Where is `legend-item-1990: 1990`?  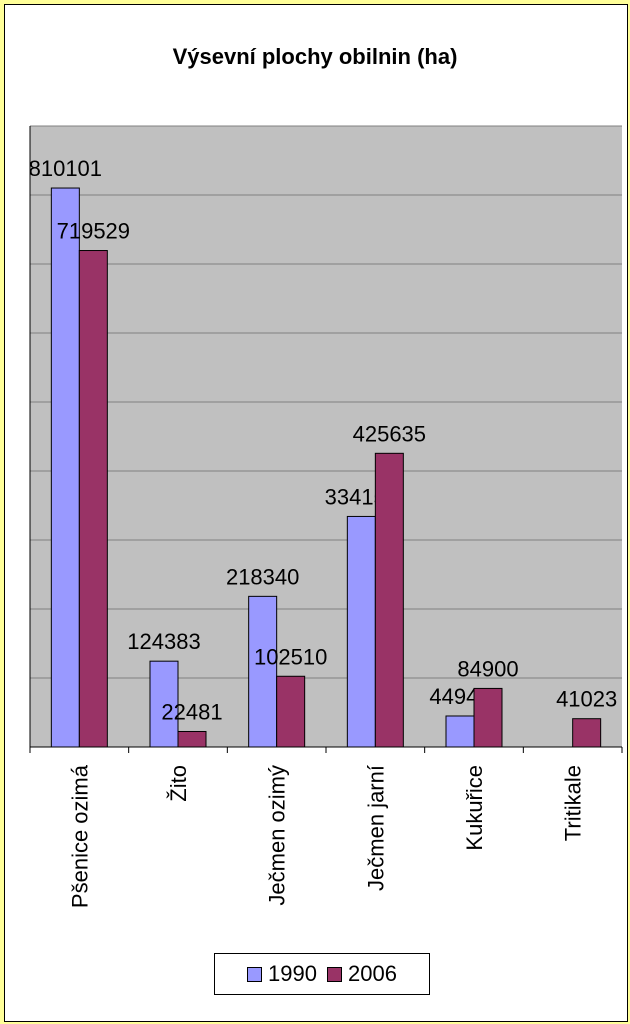 legend-item-1990: 1990 is located at coordinates (282, 974).